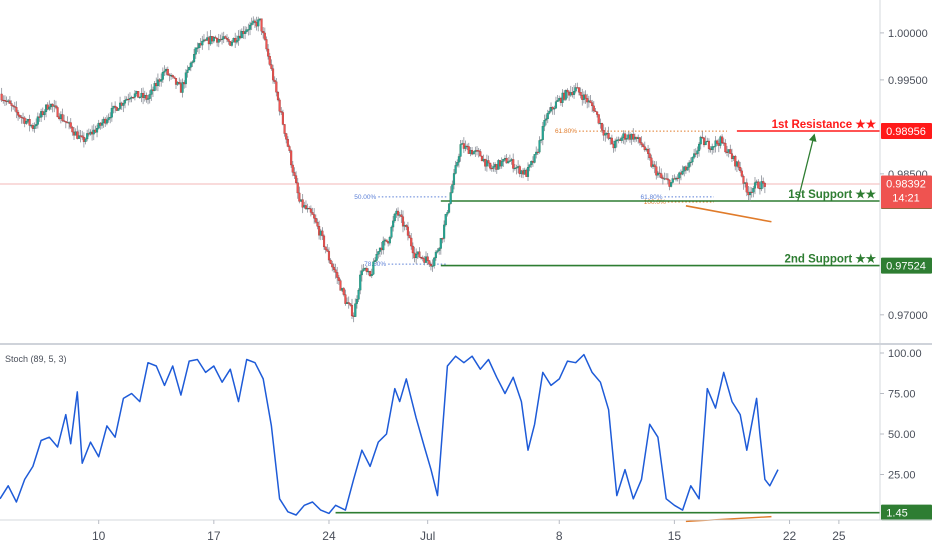  I want to click on current-price-tag-text: 14:21, so click(906, 198).